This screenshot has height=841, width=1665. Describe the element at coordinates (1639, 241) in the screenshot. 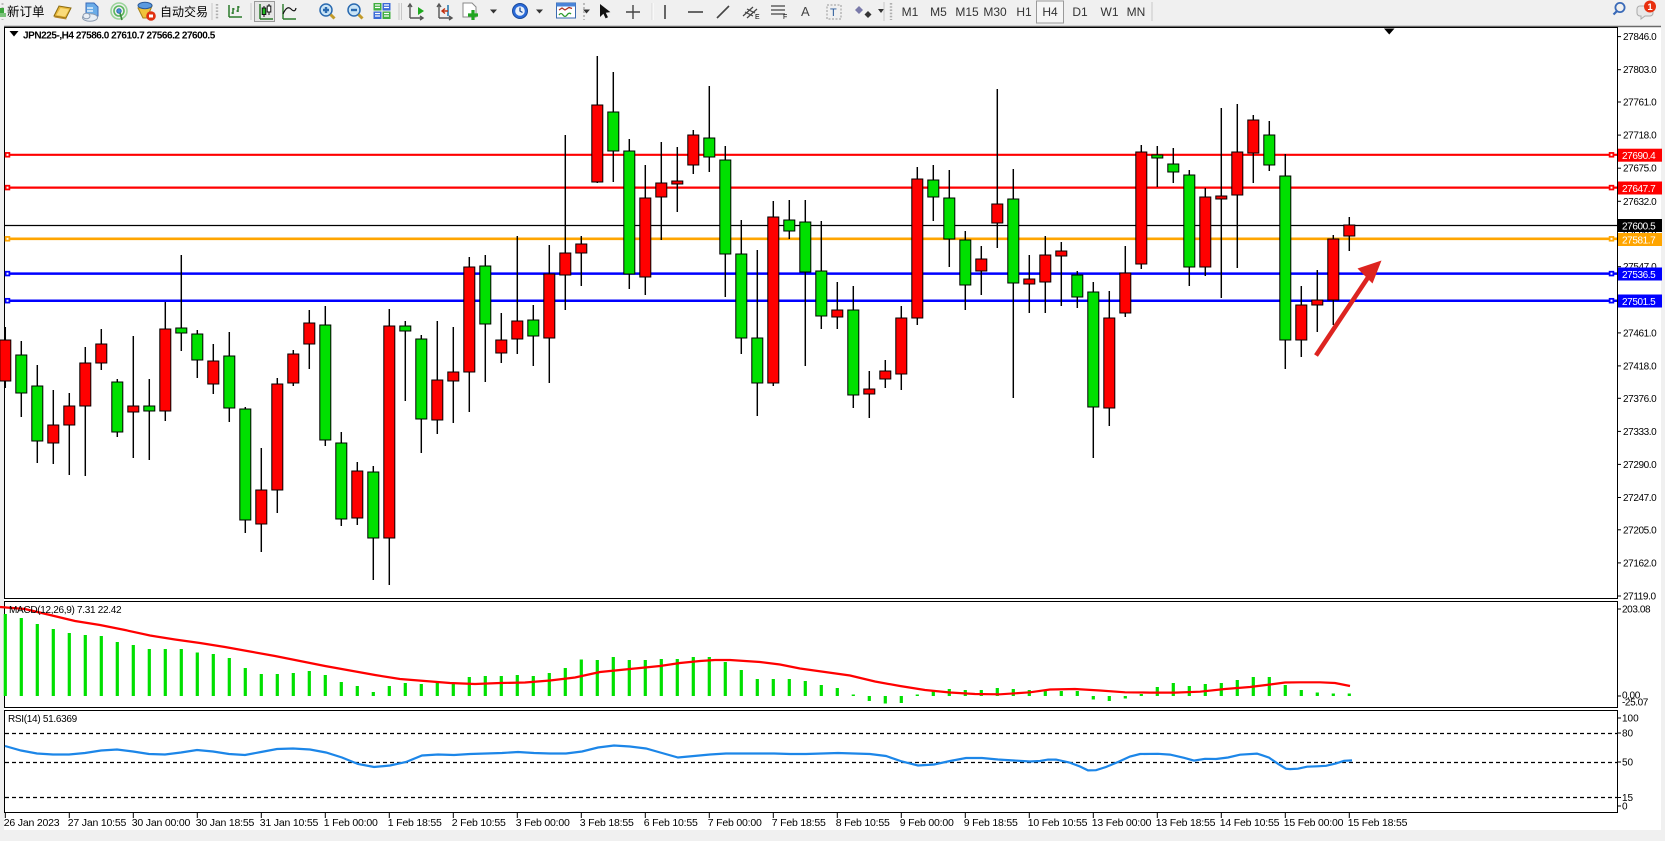

I see `svg-text: 27581.7` at that location.